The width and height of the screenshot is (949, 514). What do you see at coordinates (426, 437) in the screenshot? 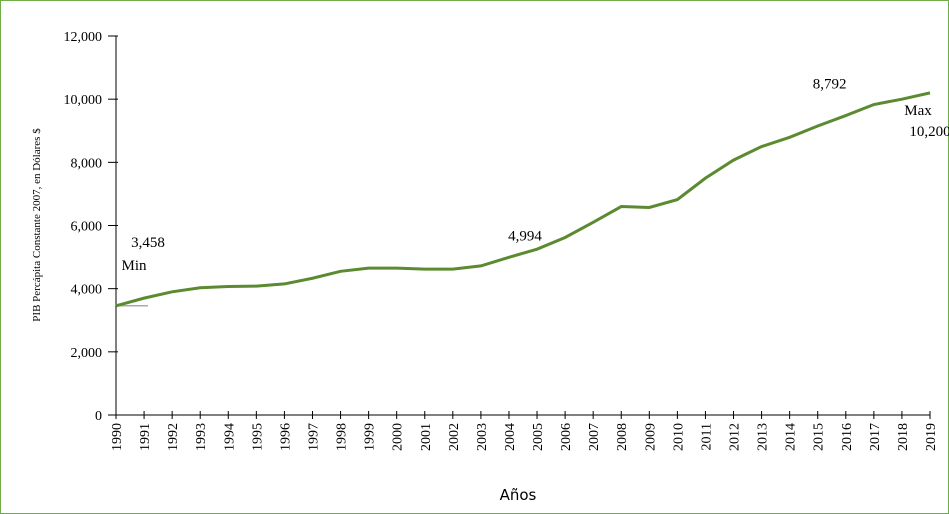
I see `x-tick-label: 2001` at bounding box center [426, 437].